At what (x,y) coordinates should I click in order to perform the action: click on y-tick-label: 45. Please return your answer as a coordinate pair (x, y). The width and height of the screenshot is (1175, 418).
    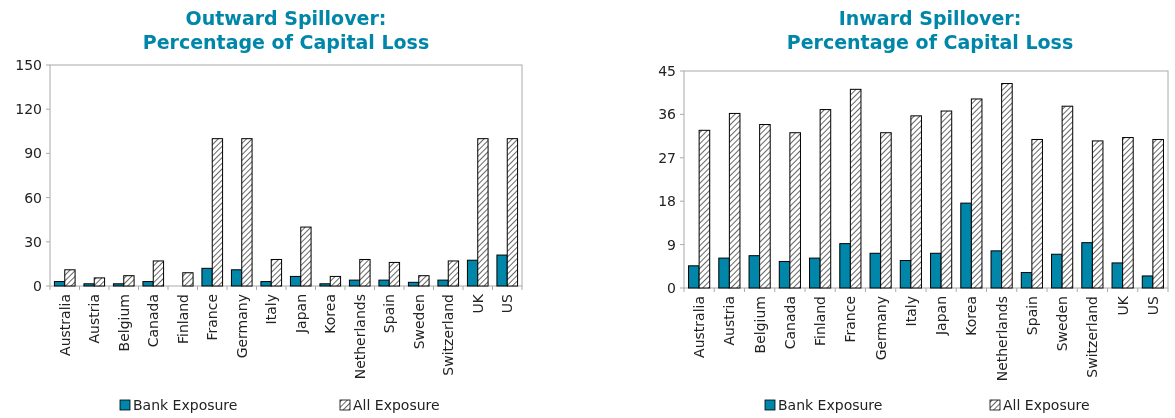
    Looking at the image, I should click on (667, 70).